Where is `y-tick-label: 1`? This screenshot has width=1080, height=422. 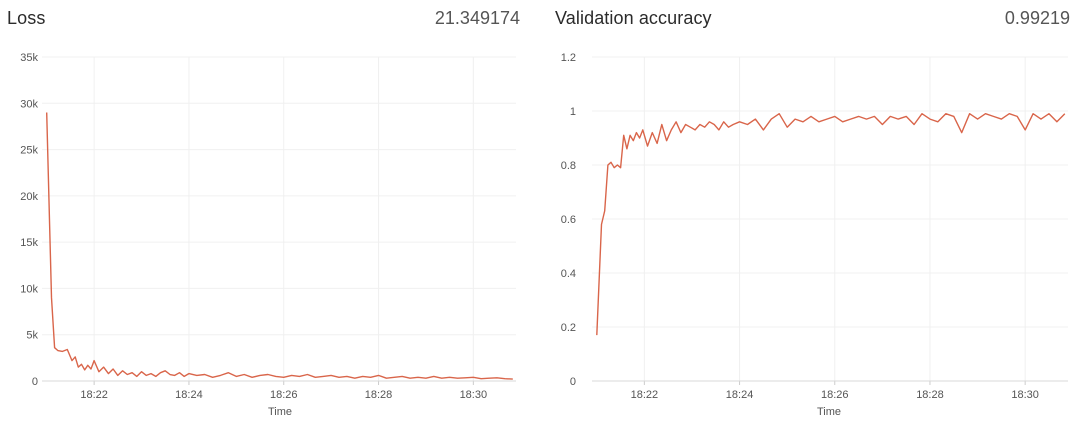
y-tick-label: 1 is located at coordinates (573, 112).